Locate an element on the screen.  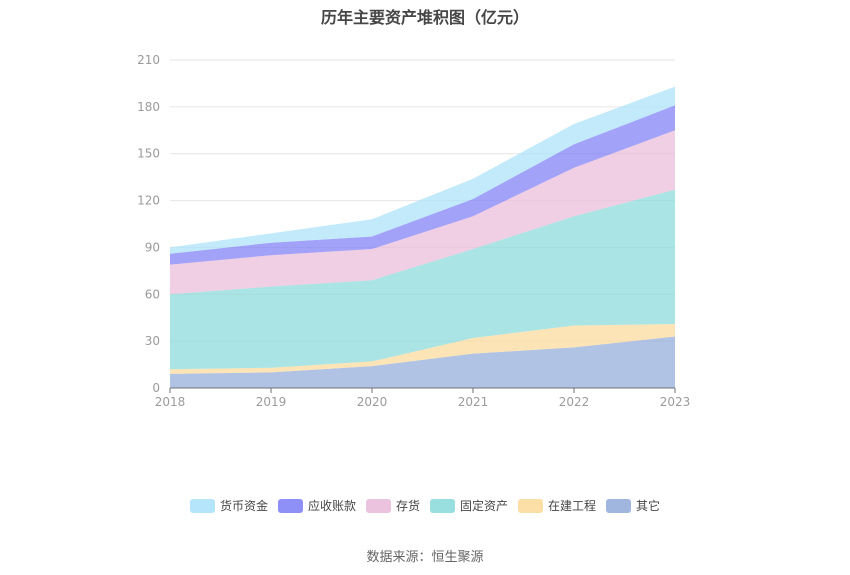
source-text: 数据来源：恒生聚源 is located at coordinates (425, 557).